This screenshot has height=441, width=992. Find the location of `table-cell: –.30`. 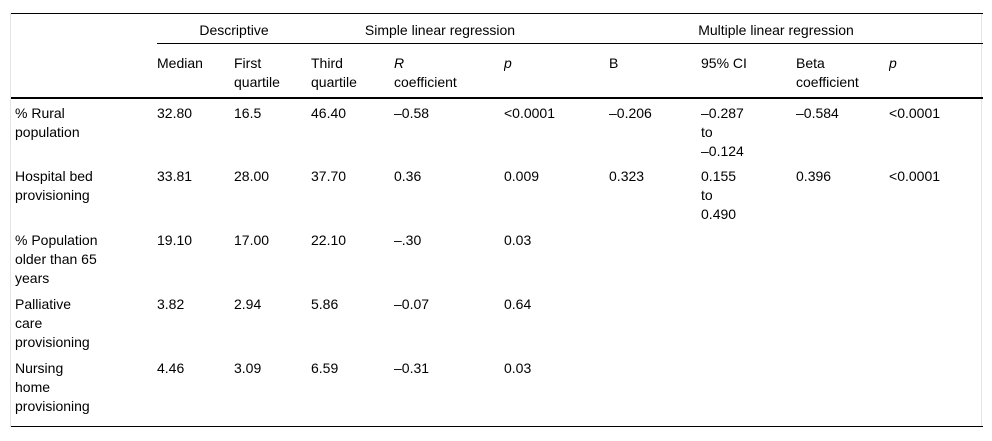

table-cell: –.30 is located at coordinates (408, 239).